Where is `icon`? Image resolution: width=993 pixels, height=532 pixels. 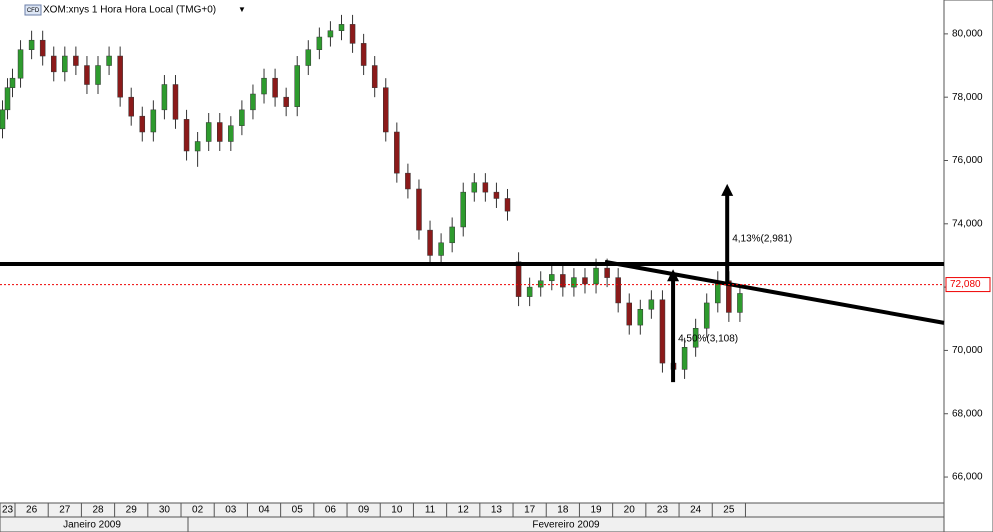
icon is located at coordinates (33, 10).